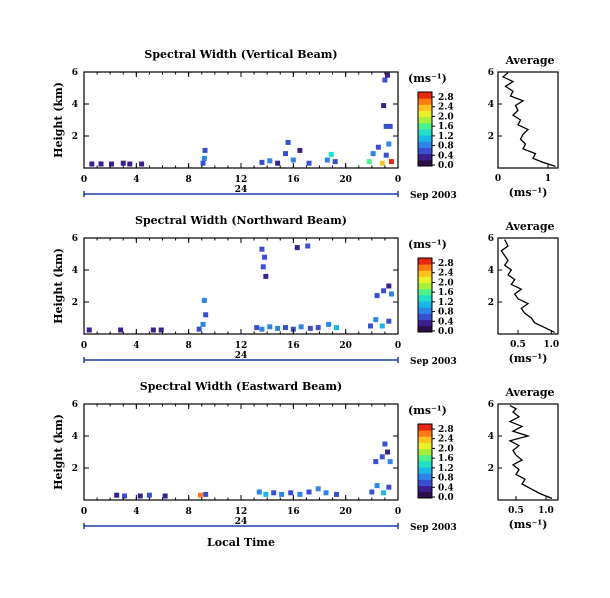 The height and width of the screenshot is (598, 610). I want to click on average-x-tick-label: 0.5, so click(516, 511).